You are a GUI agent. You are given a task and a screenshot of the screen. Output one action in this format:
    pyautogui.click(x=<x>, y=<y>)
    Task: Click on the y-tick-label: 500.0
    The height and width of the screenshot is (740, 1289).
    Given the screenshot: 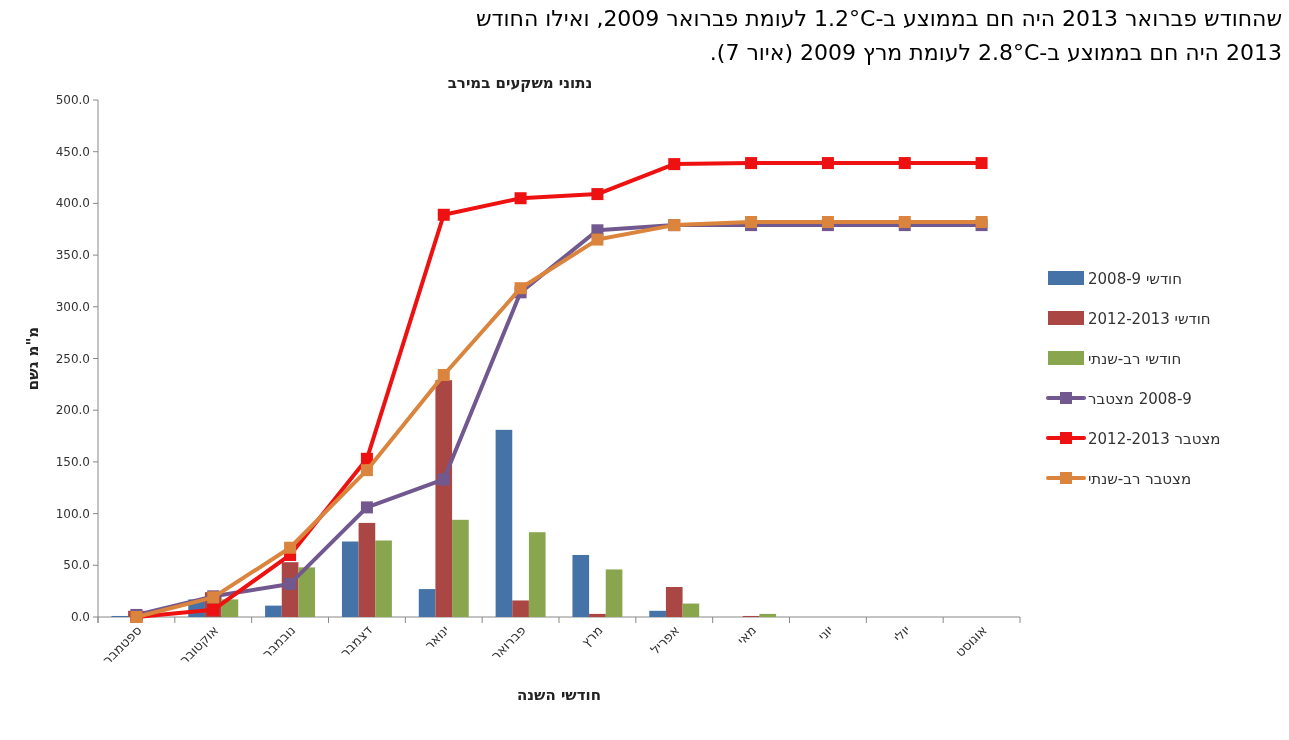 What is the action you would take?
    pyautogui.click(x=72, y=100)
    